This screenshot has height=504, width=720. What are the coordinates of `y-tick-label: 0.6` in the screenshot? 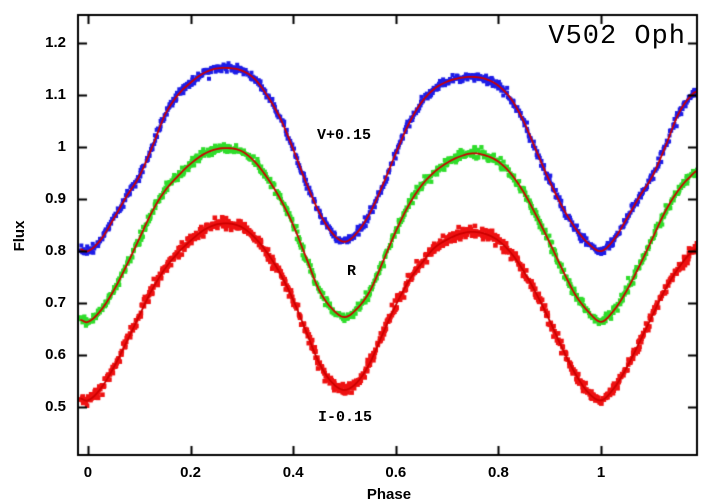 It's located at (55, 355).